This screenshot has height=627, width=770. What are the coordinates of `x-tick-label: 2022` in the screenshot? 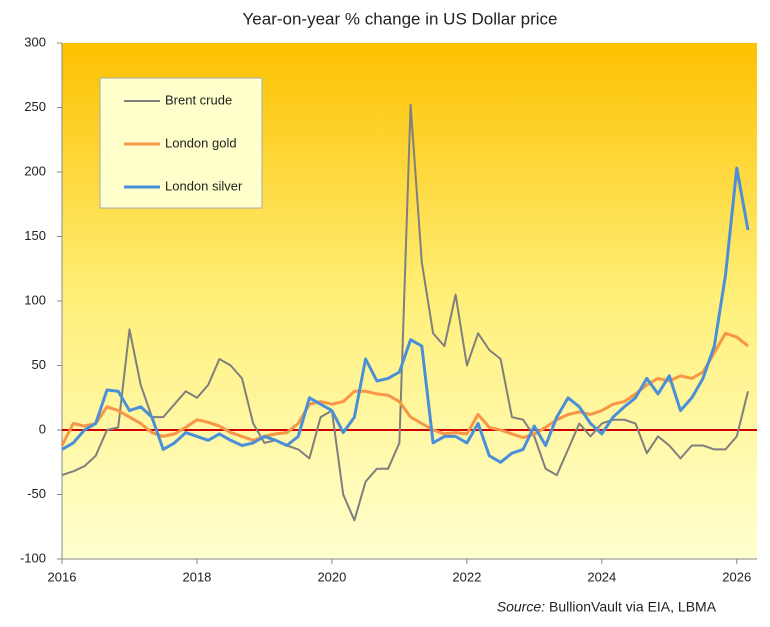 It's located at (466, 576).